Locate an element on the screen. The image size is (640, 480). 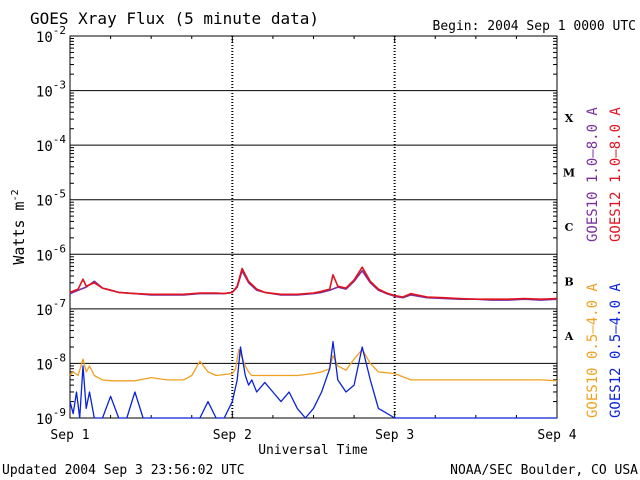
x-tick-labels: Sep 1 Sep 2 Sep 3 Sep 4 is located at coordinates (313, 435).